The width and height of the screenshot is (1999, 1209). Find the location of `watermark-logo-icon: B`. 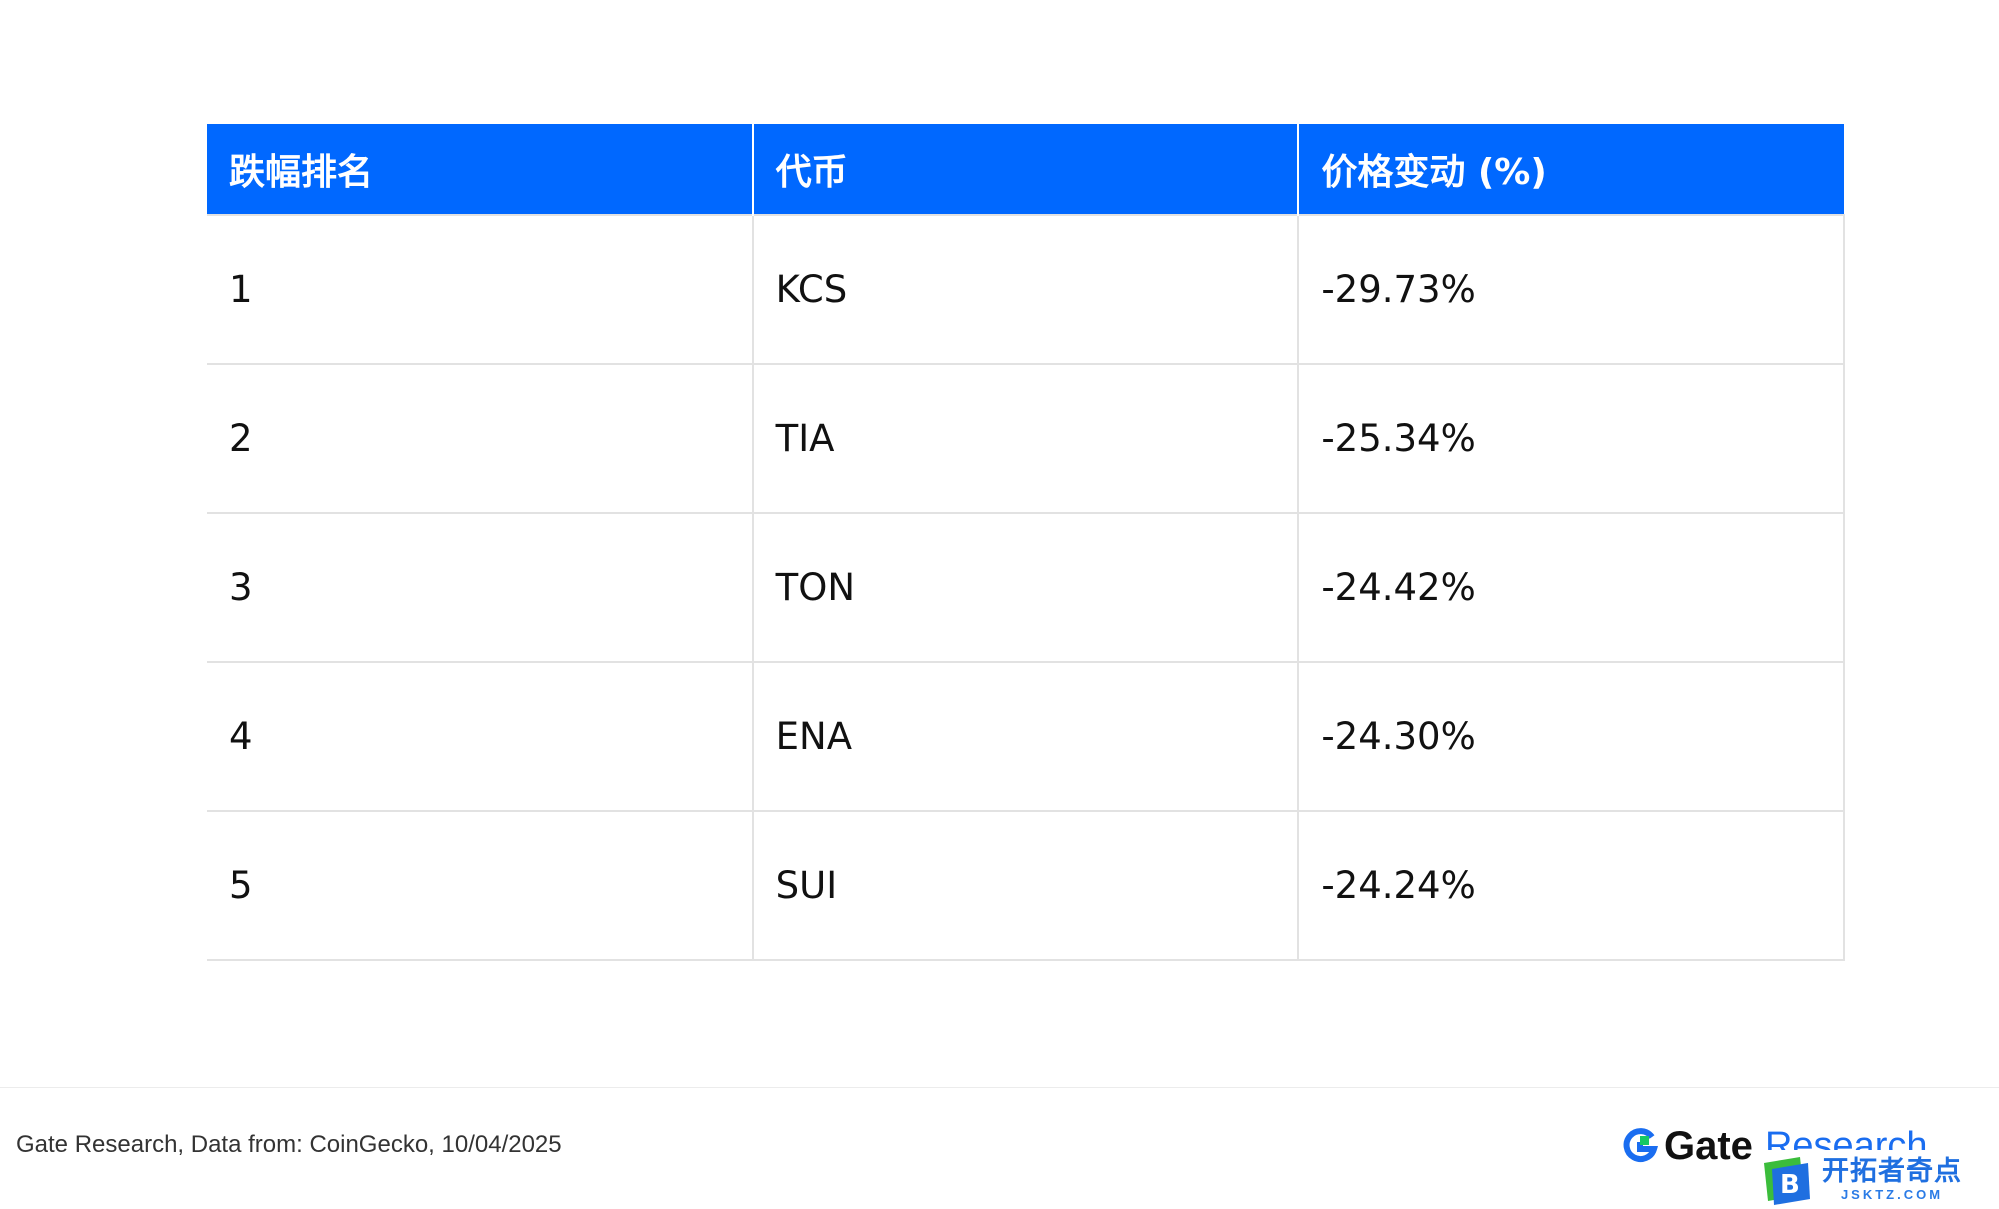

watermark-logo-icon: B is located at coordinates (1787, 1180).